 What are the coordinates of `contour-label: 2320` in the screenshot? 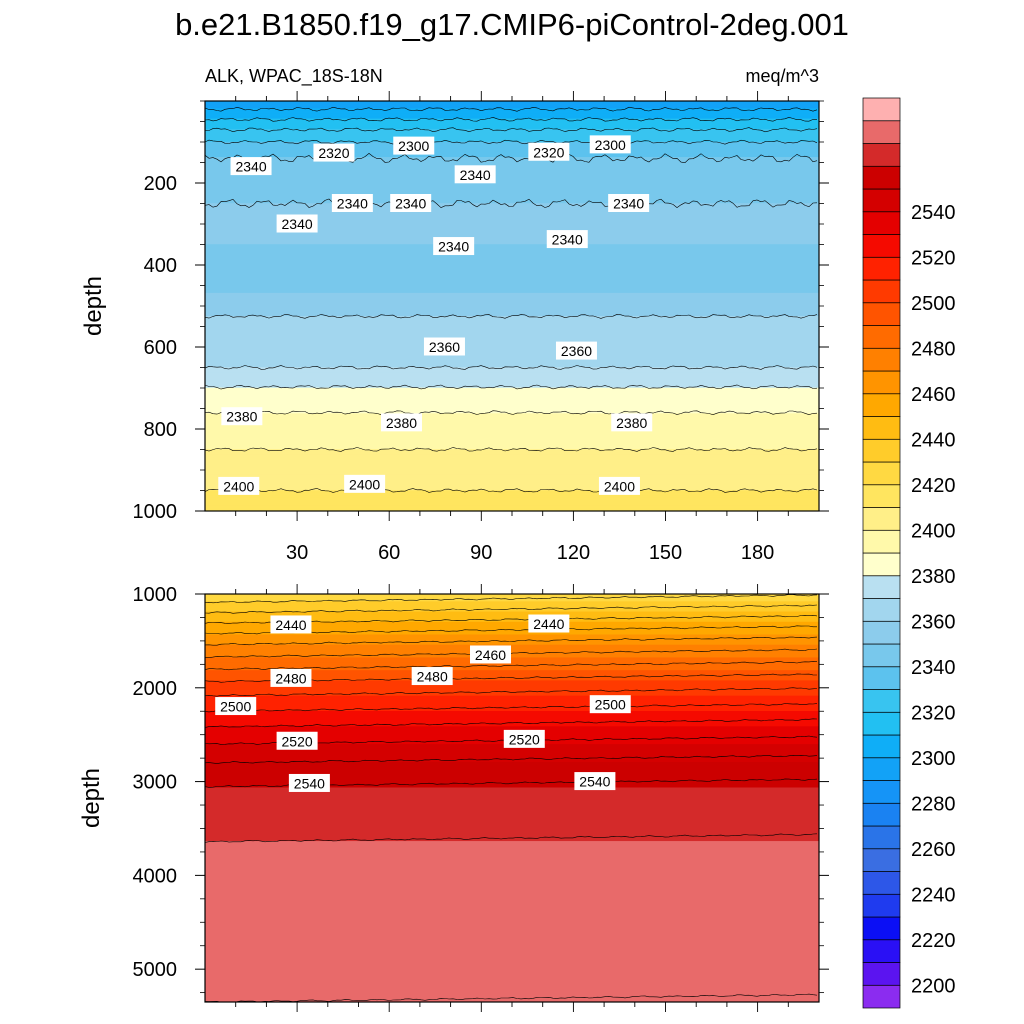 It's located at (334, 152).